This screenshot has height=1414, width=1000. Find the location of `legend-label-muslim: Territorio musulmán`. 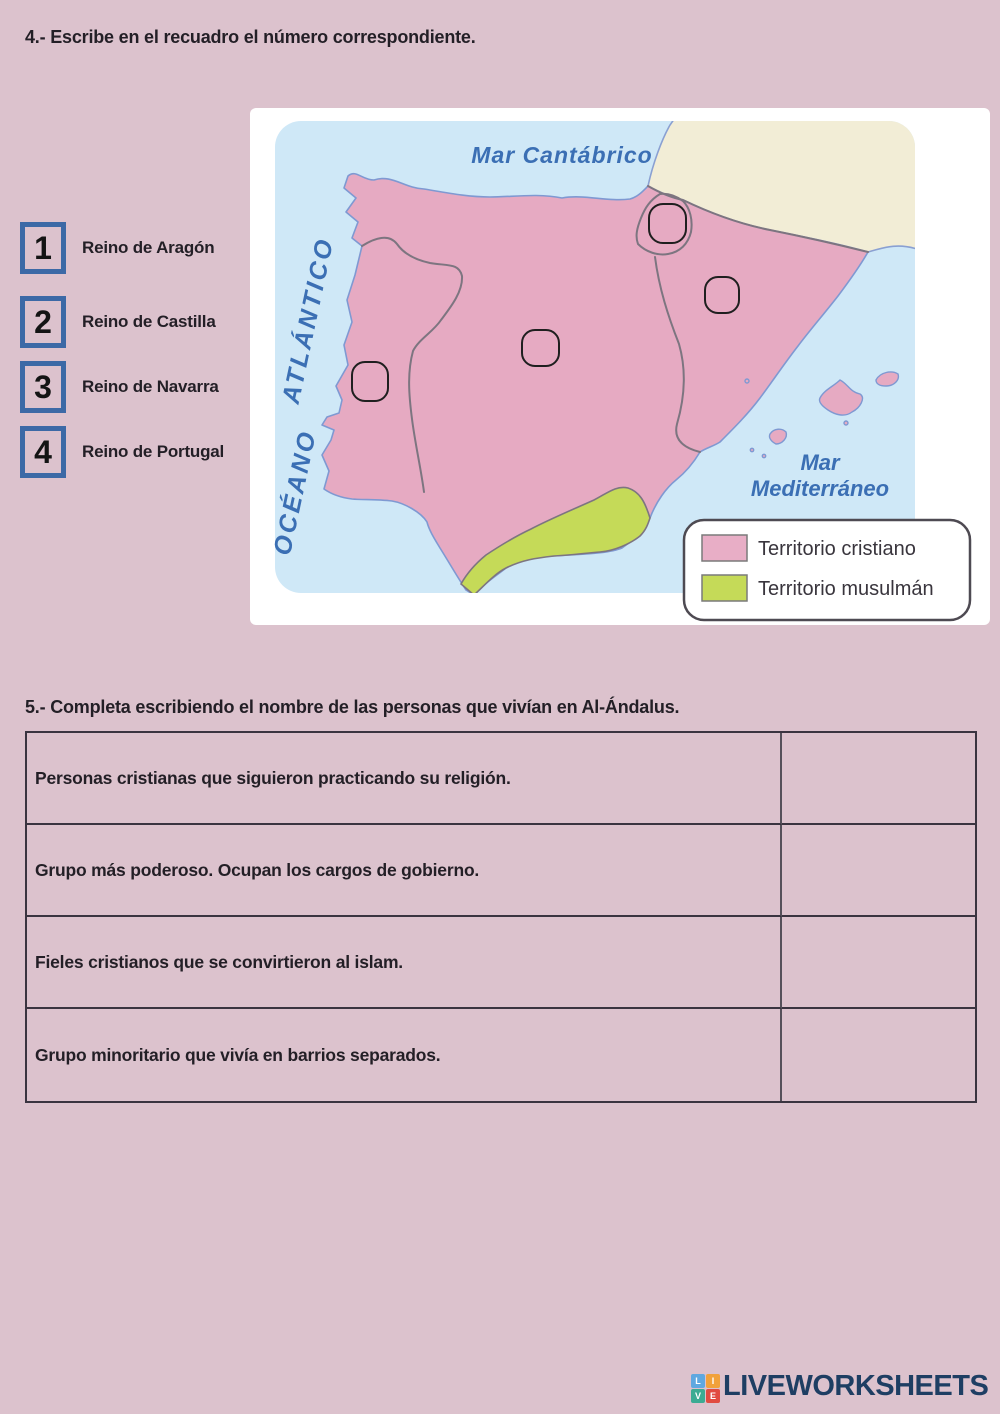

legend-label-muslim: Territorio musulmán is located at coordinates (846, 589).